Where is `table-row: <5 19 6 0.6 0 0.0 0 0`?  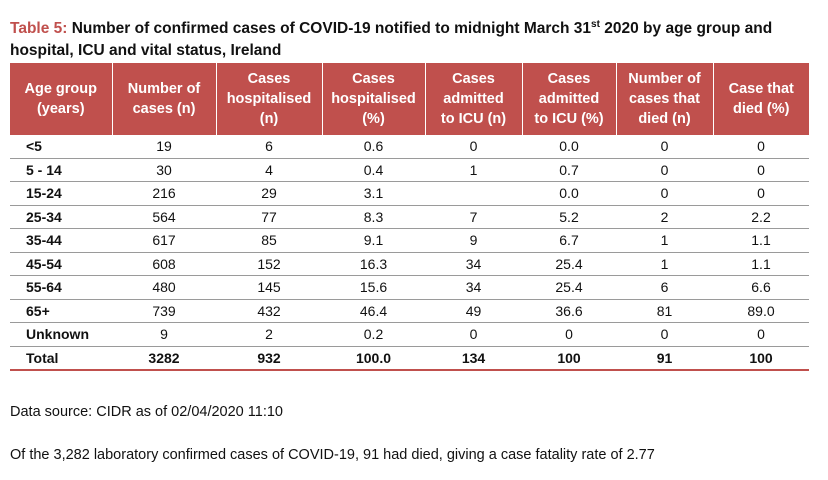 table-row: <5 19 6 0.6 0 0.0 0 0 is located at coordinates (409, 147).